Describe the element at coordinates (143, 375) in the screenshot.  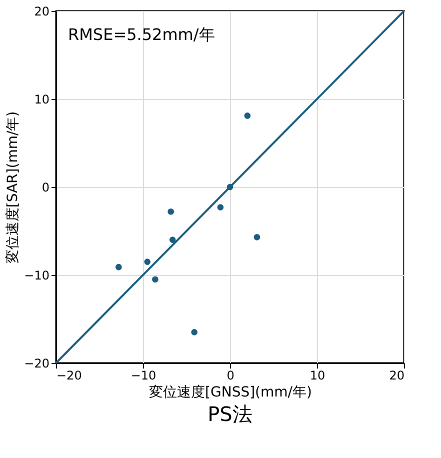
I see `x-tick-label: −10` at that location.